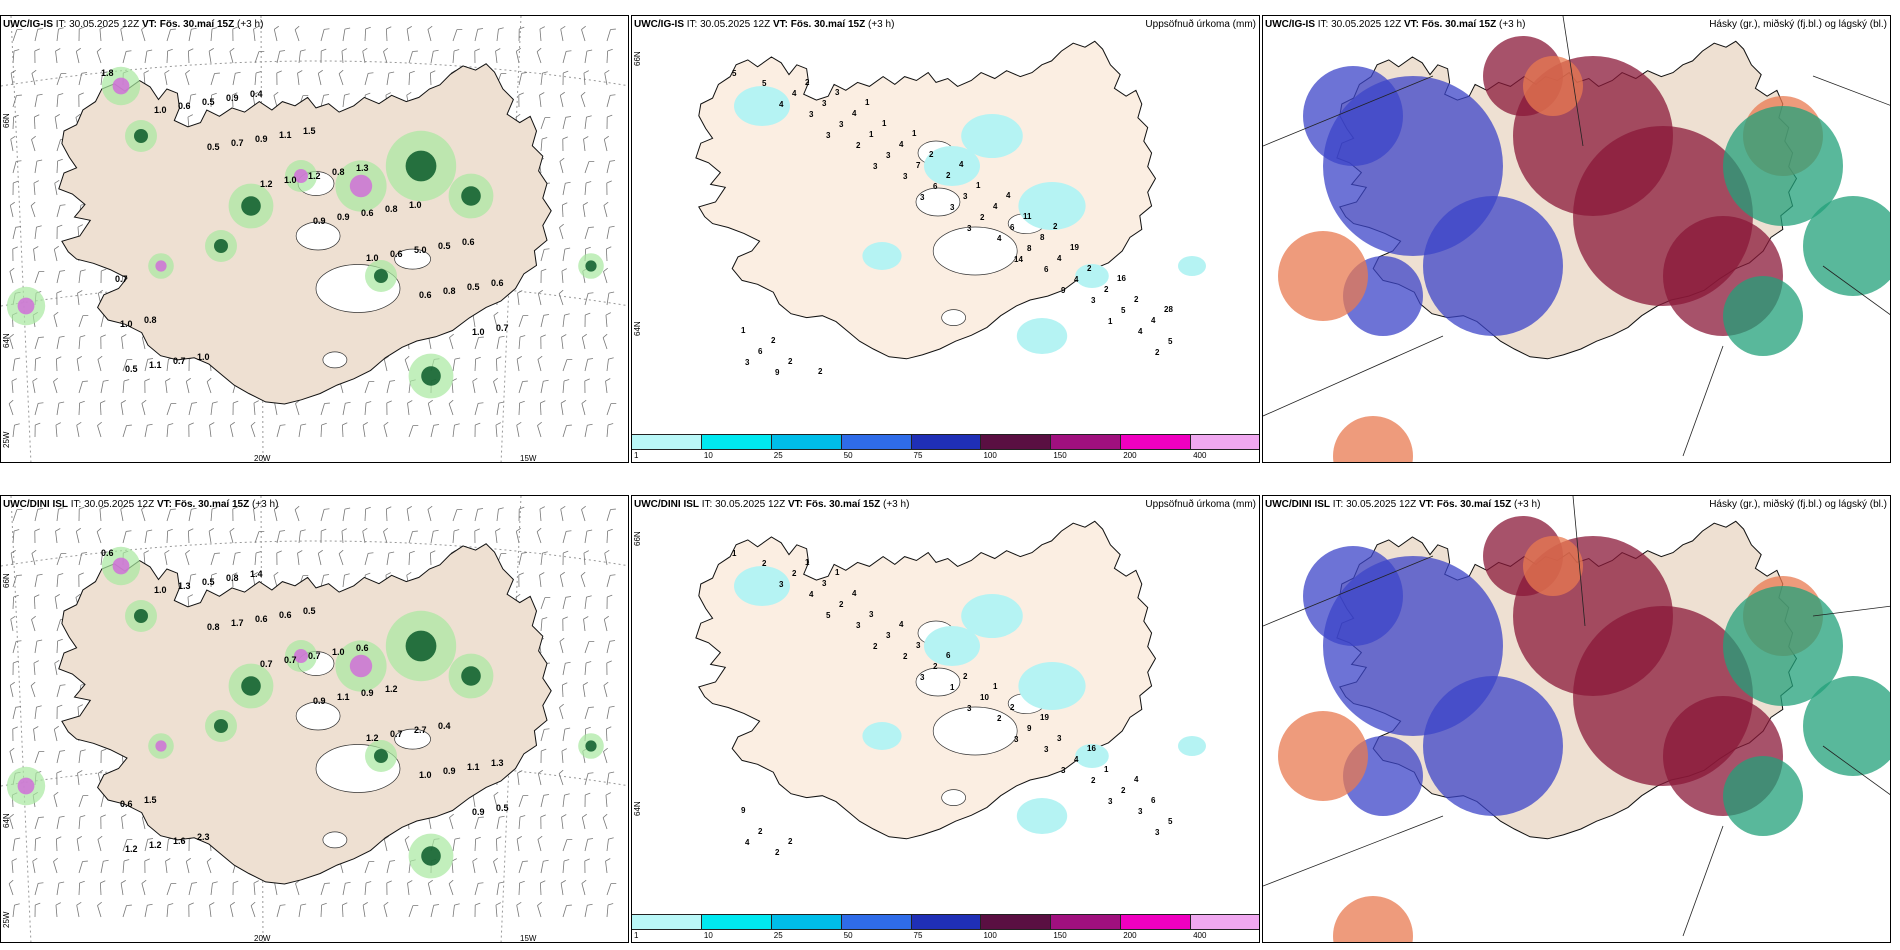  I want to click on colorbar-tick: 50, so click(848, 455).